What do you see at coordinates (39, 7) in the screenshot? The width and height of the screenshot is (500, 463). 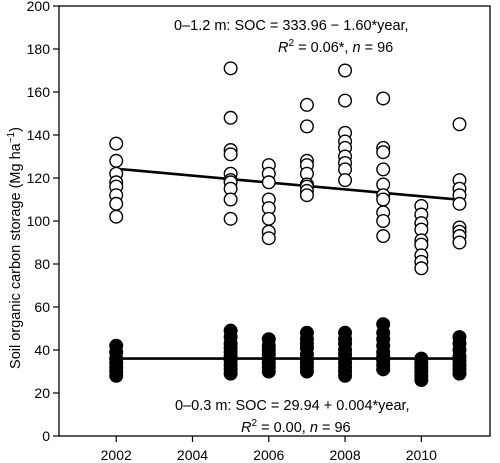 I see `y-tick-label: 200` at bounding box center [39, 7].